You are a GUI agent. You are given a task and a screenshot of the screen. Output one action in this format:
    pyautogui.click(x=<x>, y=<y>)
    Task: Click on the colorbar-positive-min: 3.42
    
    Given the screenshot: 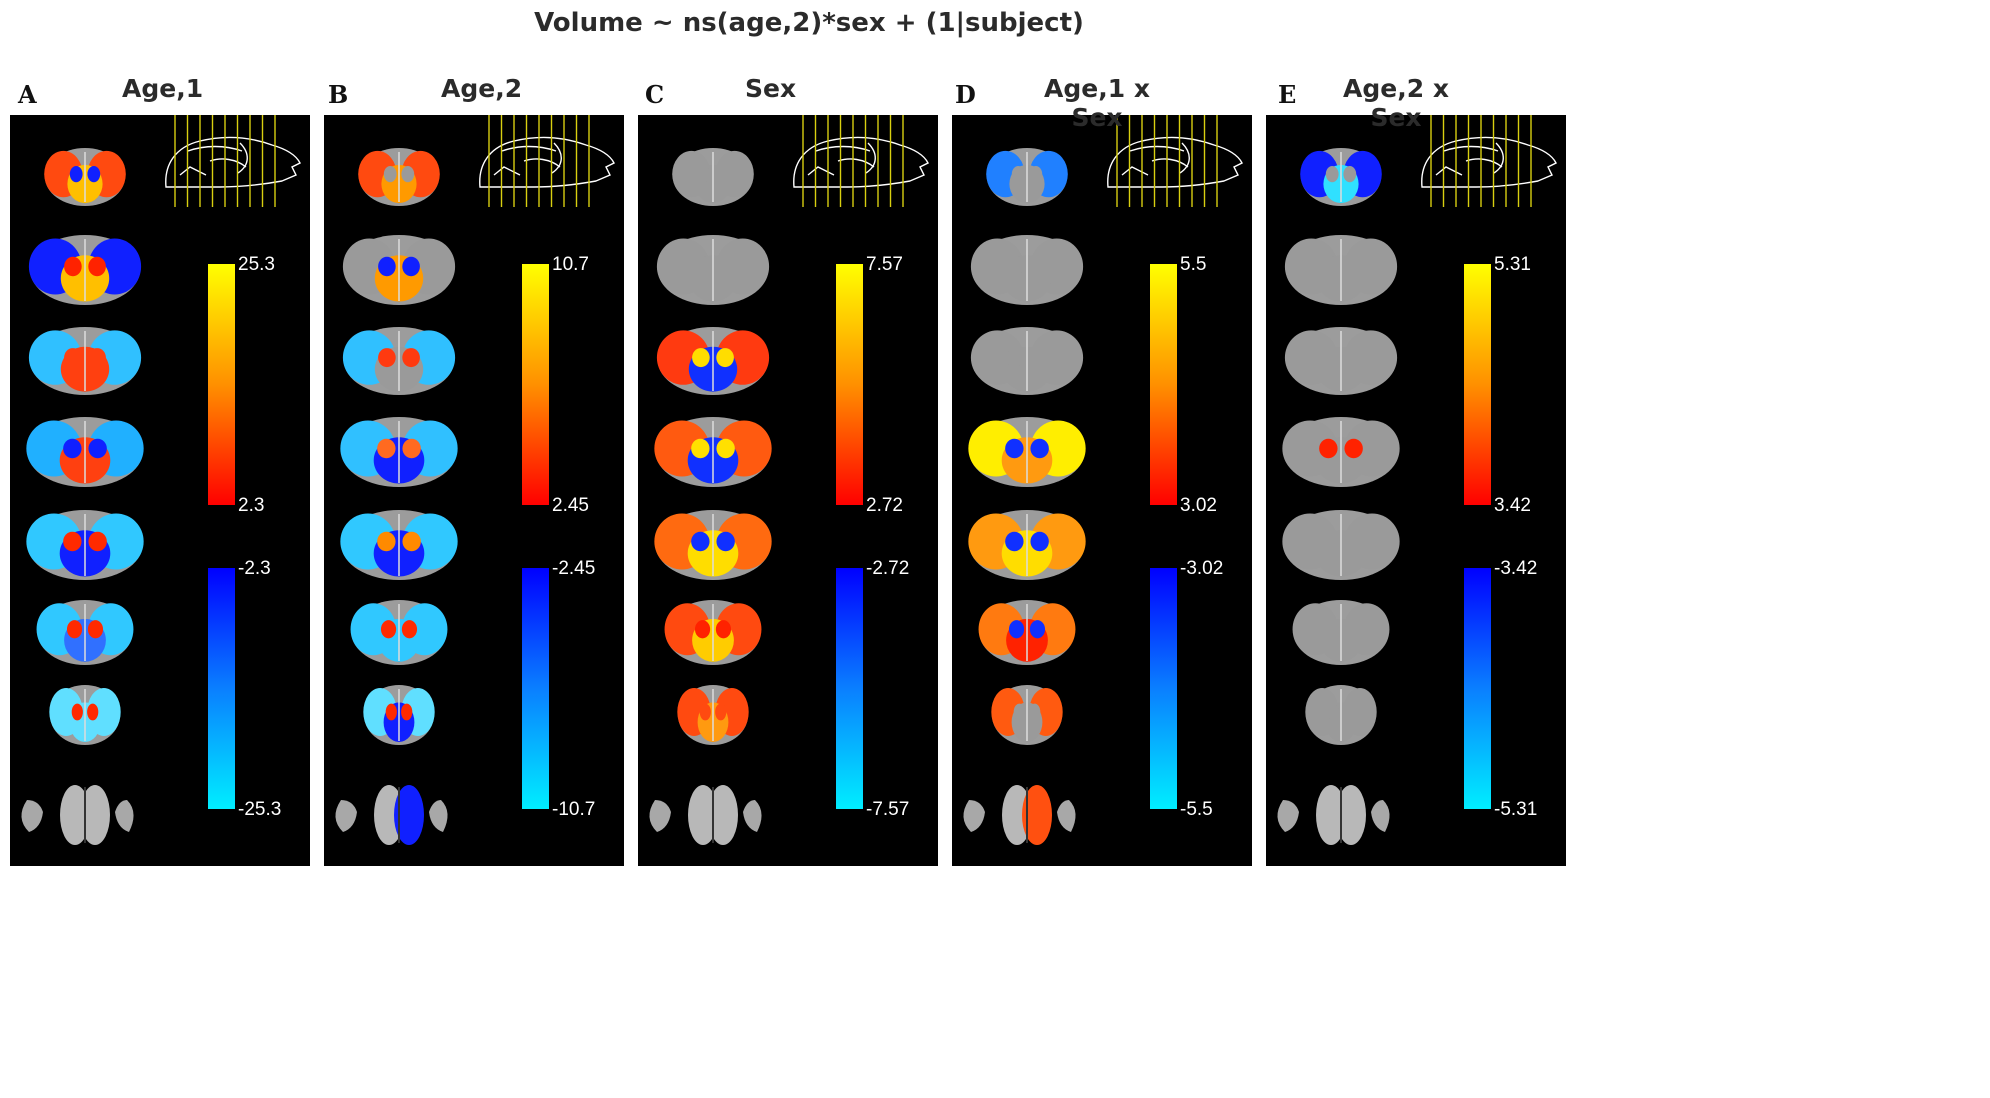 What is the action you would take?
    pyautogui.click(x=1512, y=505)
    